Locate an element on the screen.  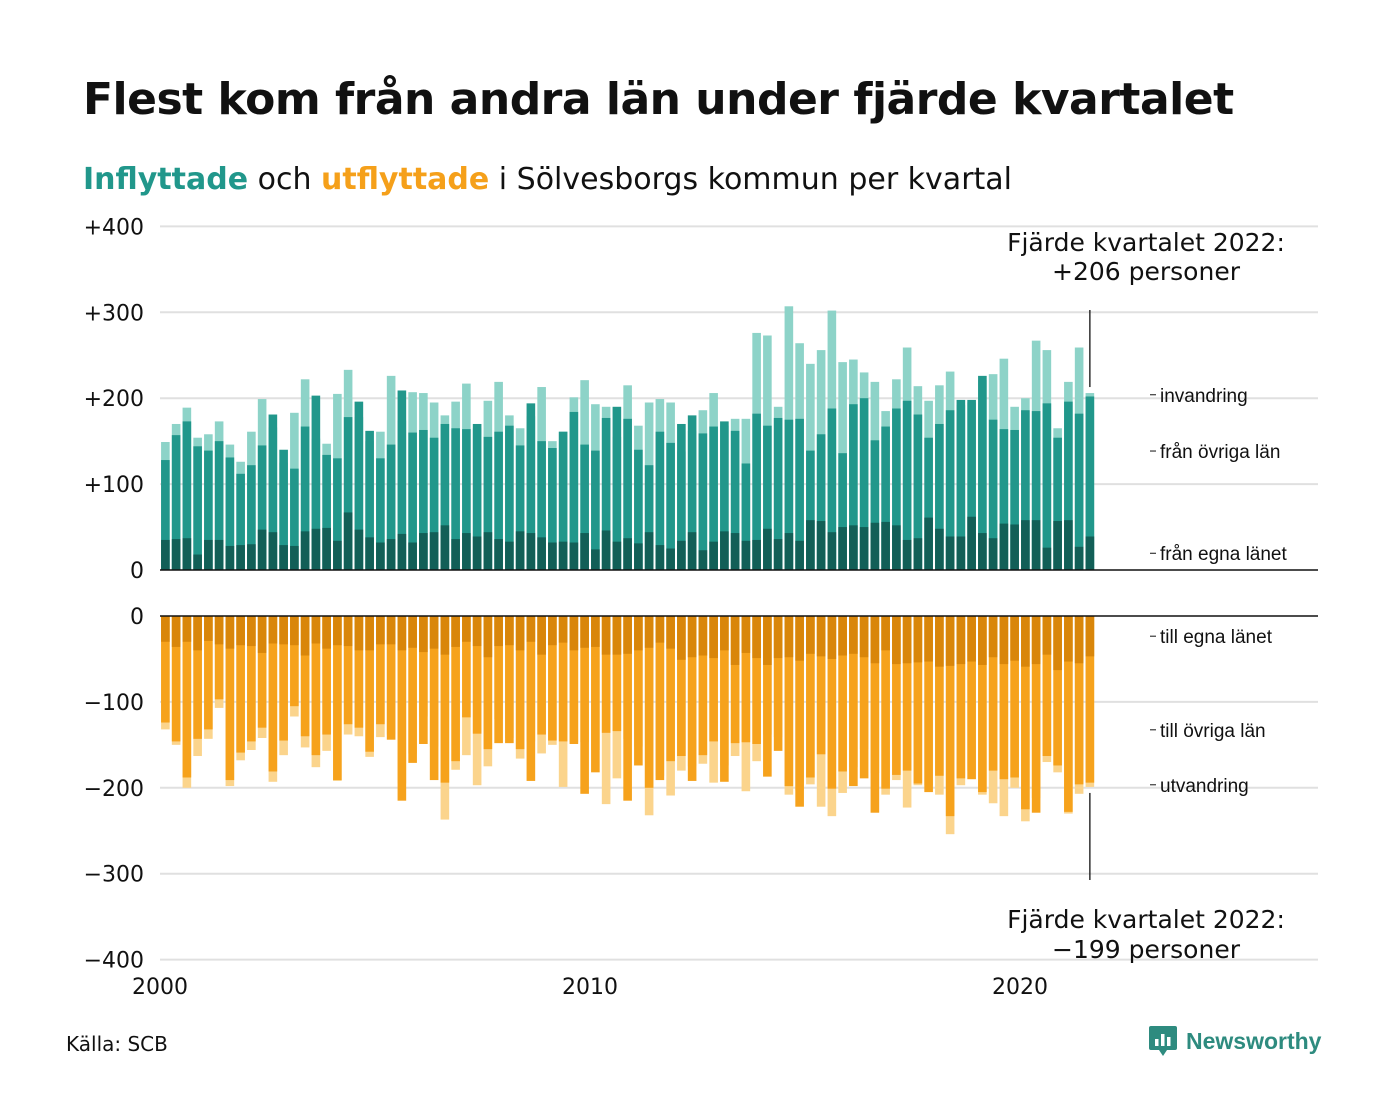
series-label-in: från övriga län is located at coordinates (1220, 452).